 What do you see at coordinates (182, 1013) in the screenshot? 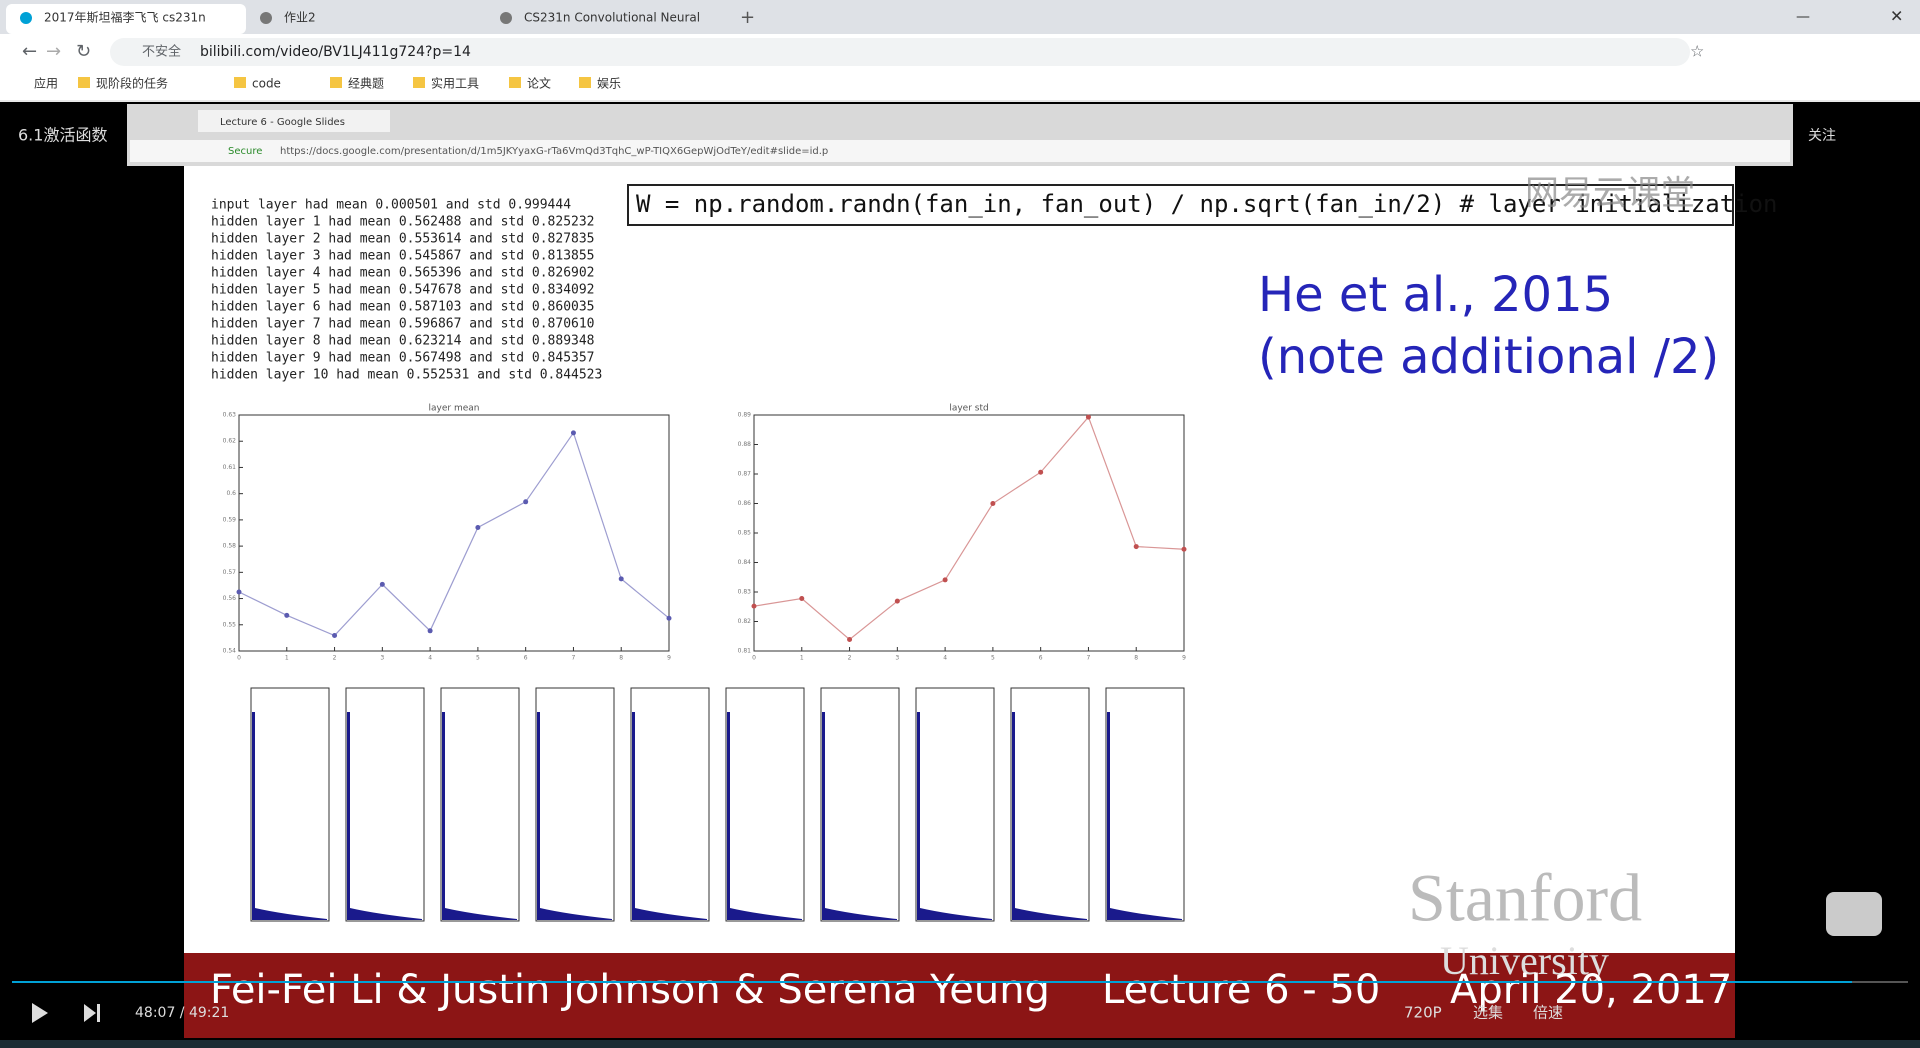
I see `time: 48:07 / 49:21` at bounding box center [182, 1013].